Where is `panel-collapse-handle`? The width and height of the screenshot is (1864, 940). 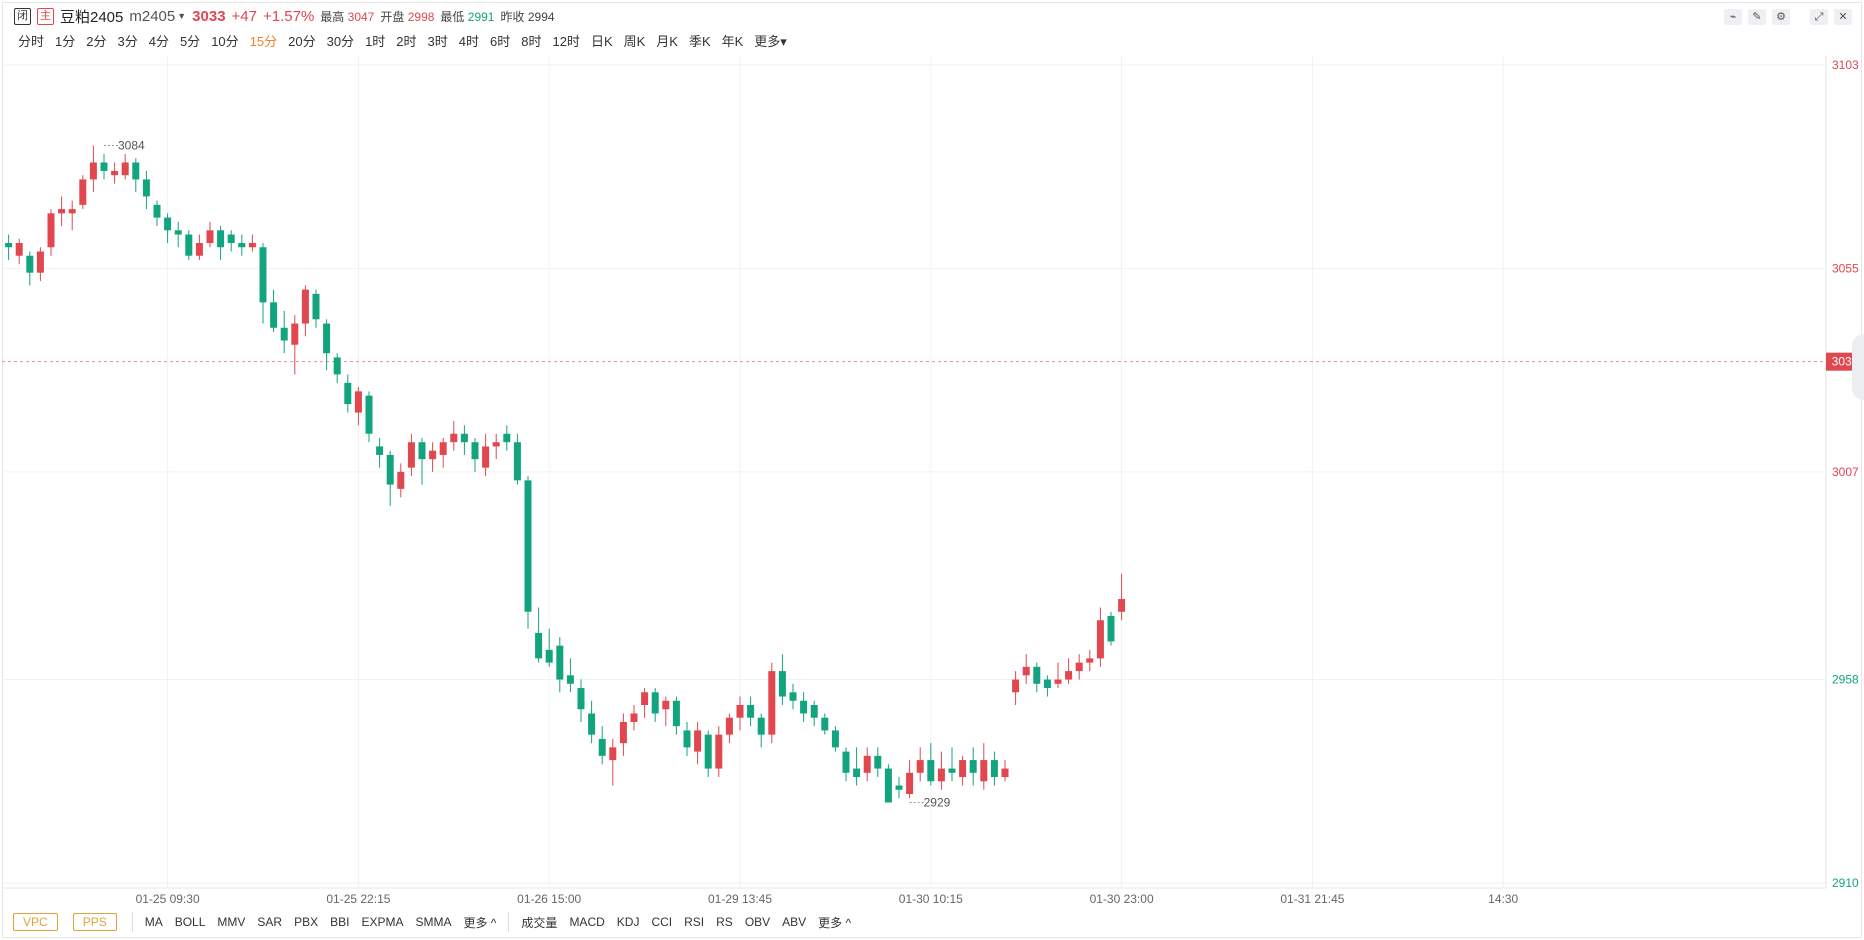 panel-collapse-handle is located at coordinates (1858, 367).